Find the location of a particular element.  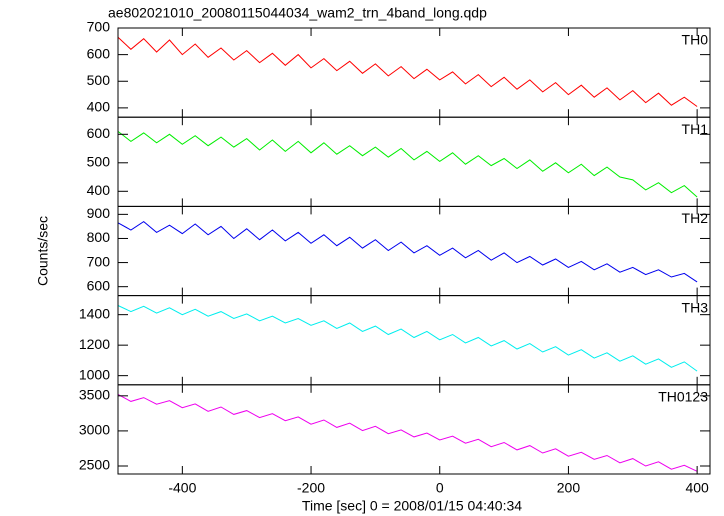

panel-label: TH2 is located at coordinates (695, 218).